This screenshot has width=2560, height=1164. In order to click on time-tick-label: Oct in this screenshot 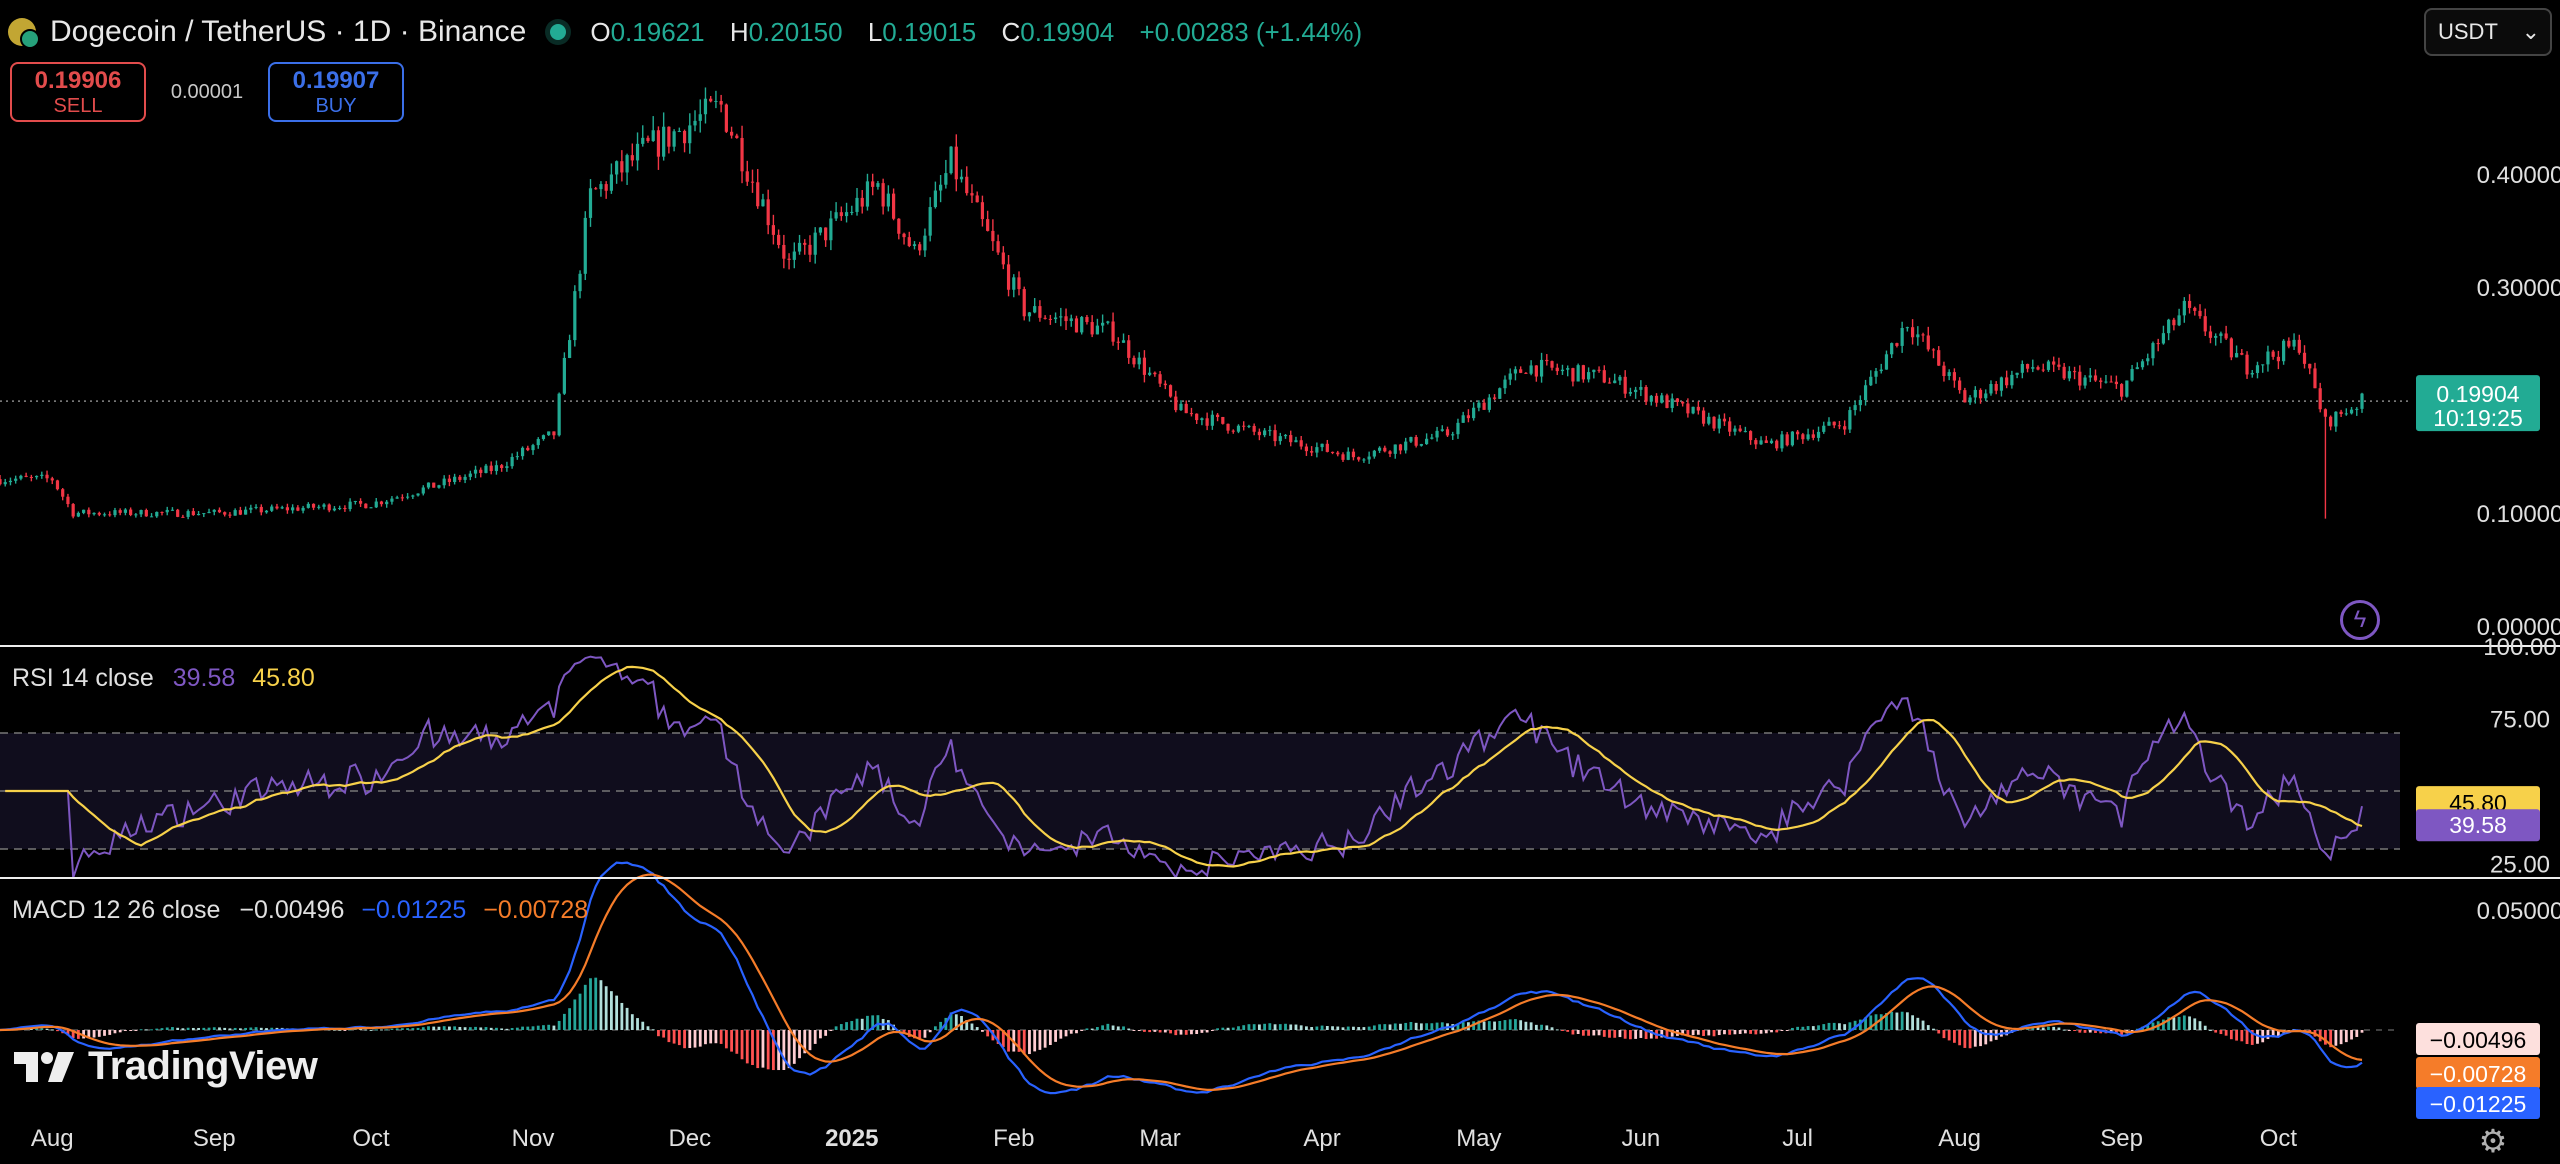, I will do `click(371, 1138)`.